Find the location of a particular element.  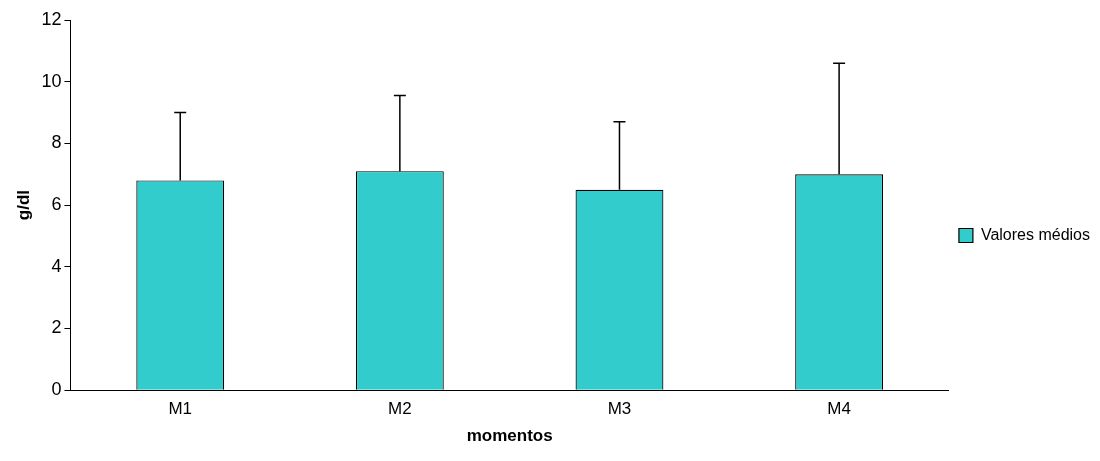

x-tick-label: M4 is located at coordinates (839, 409).